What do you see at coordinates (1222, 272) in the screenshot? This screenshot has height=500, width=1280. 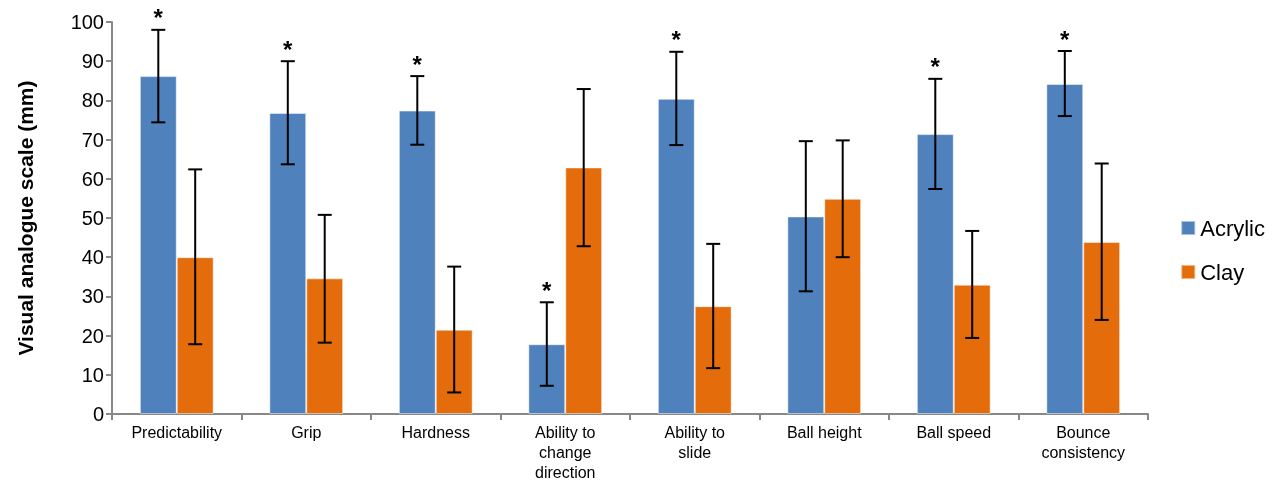 I see `legend-label: Clay` at bounding box center [1222, 272].